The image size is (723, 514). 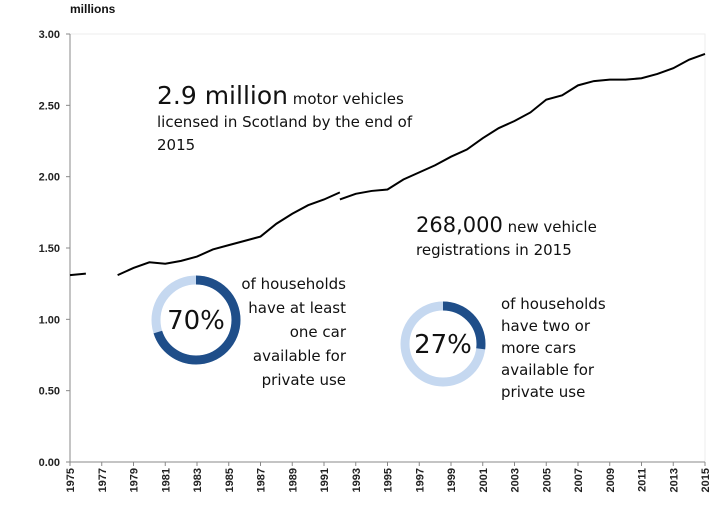 I want to click on x-tick-label: 2011, so click(x=643, y=480).